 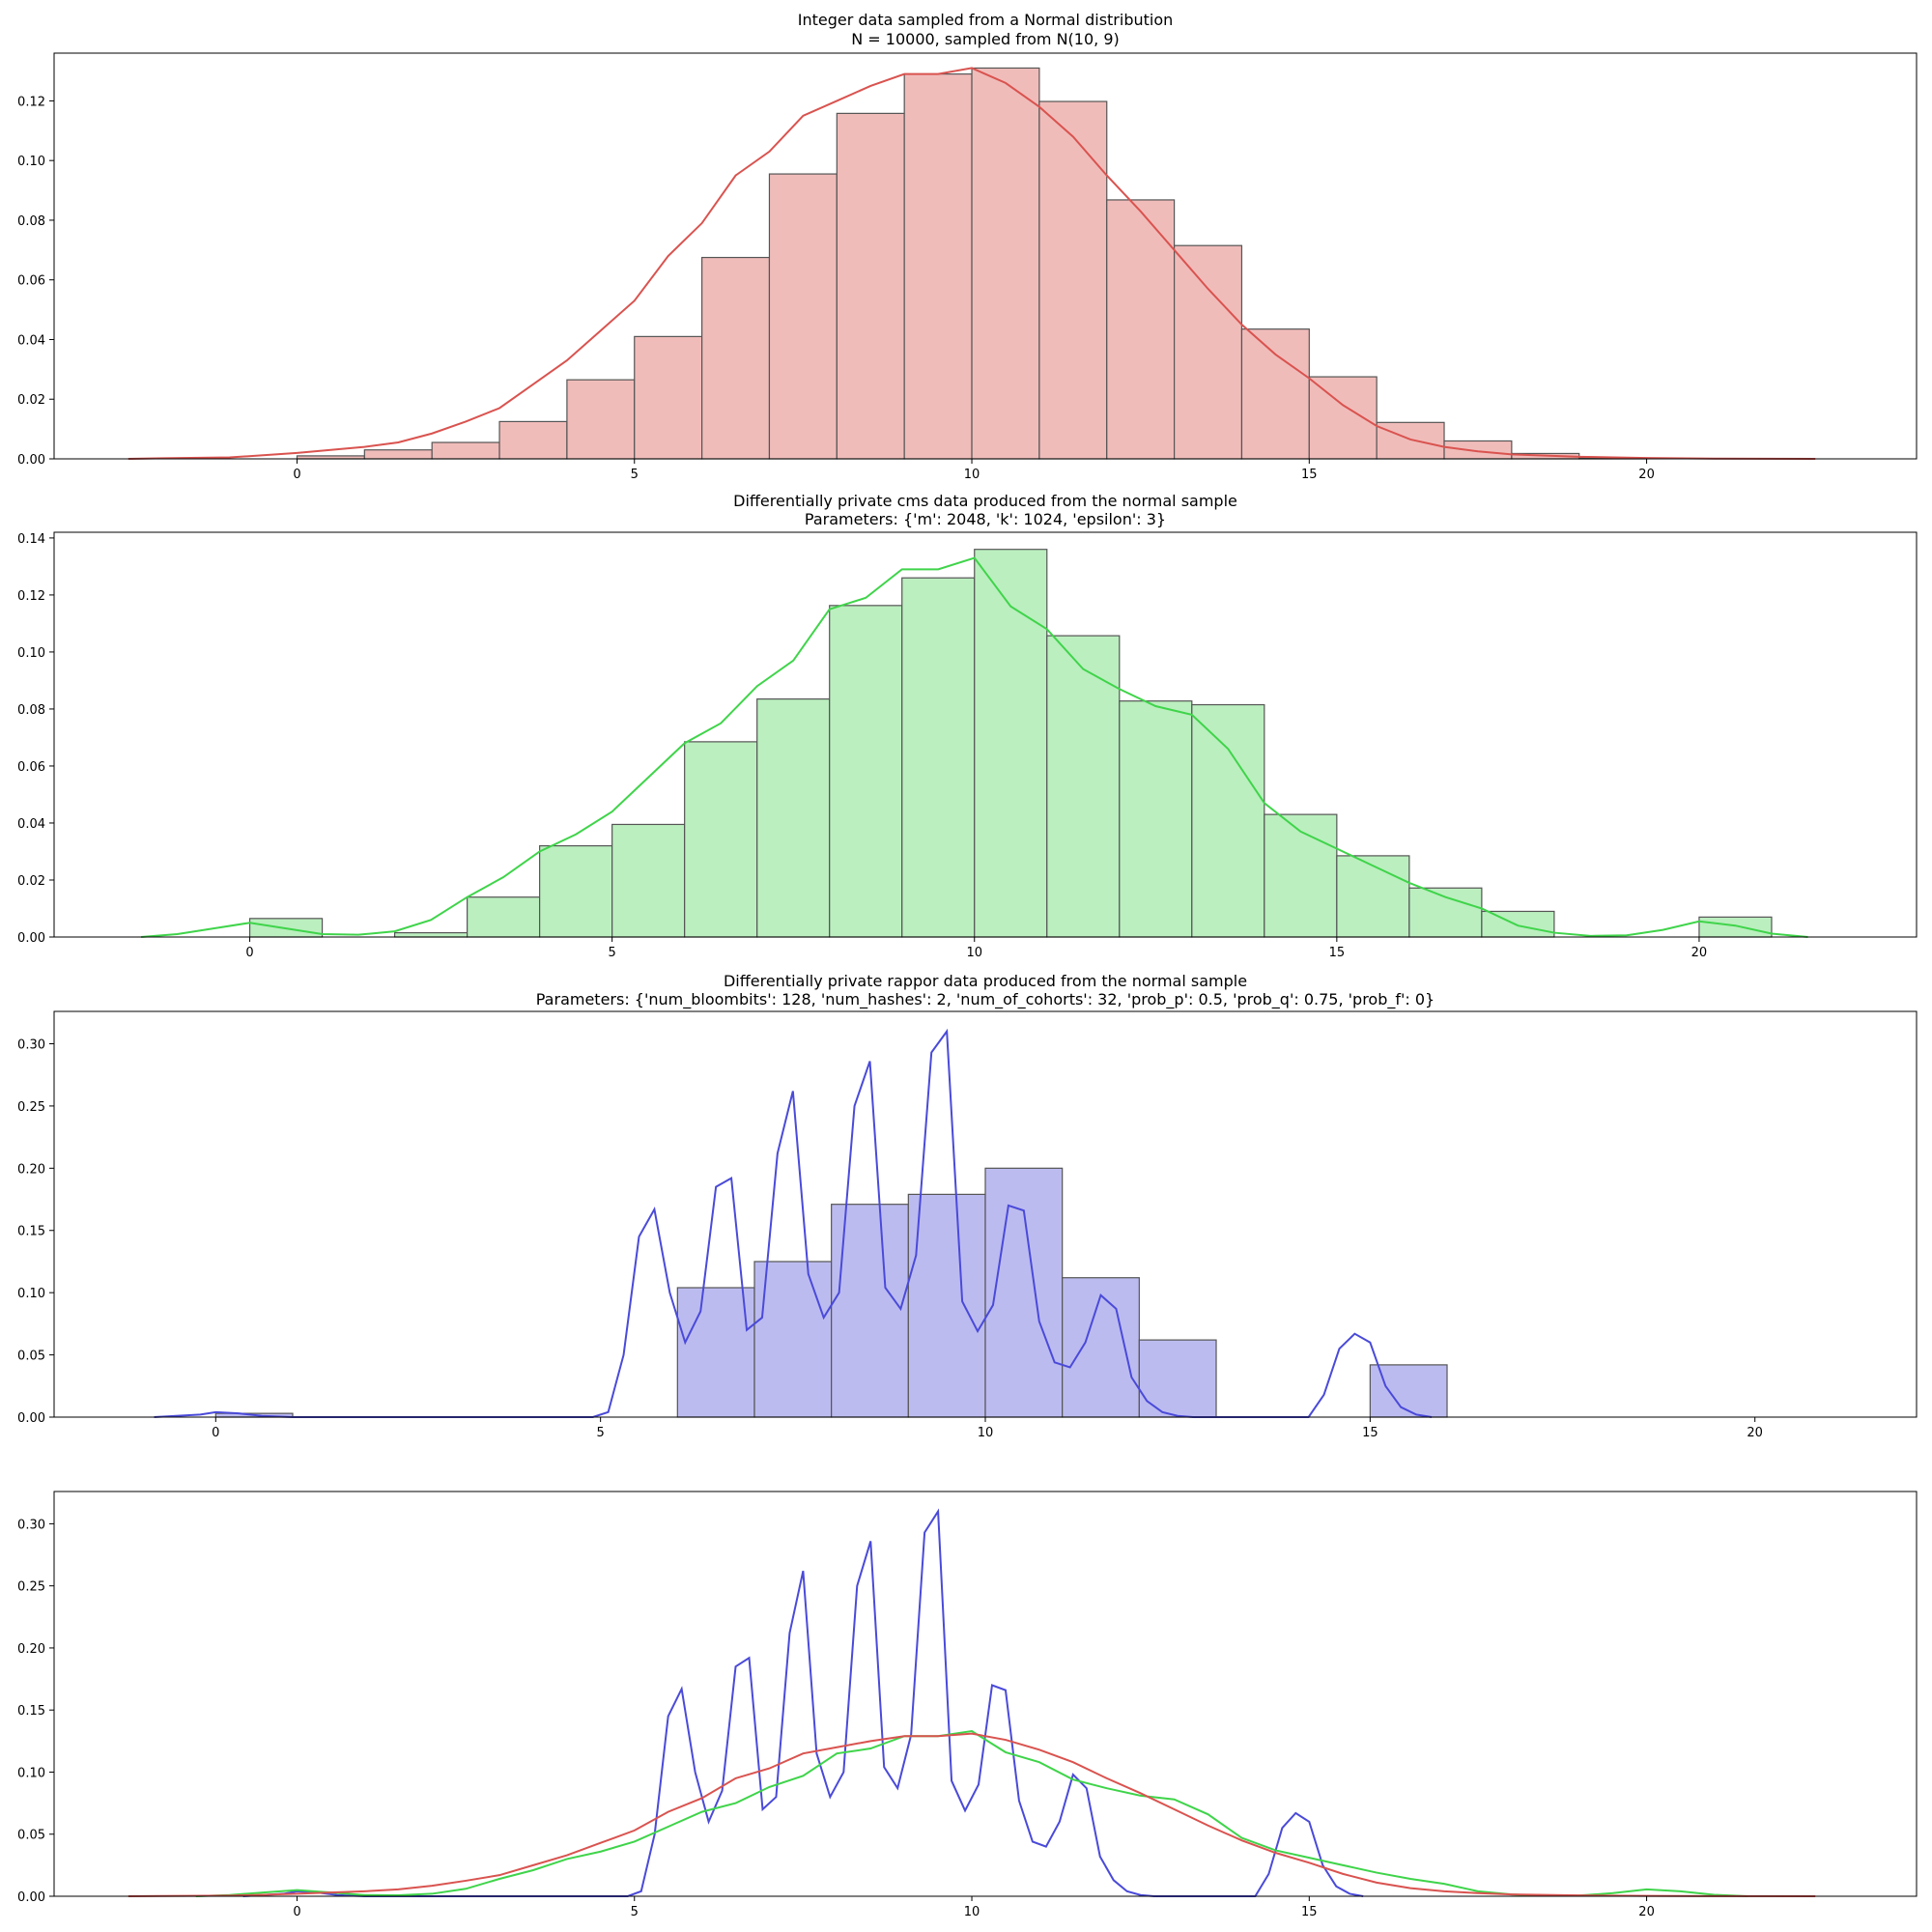 I want to click on kde-line, so click(x=972, y=1814).